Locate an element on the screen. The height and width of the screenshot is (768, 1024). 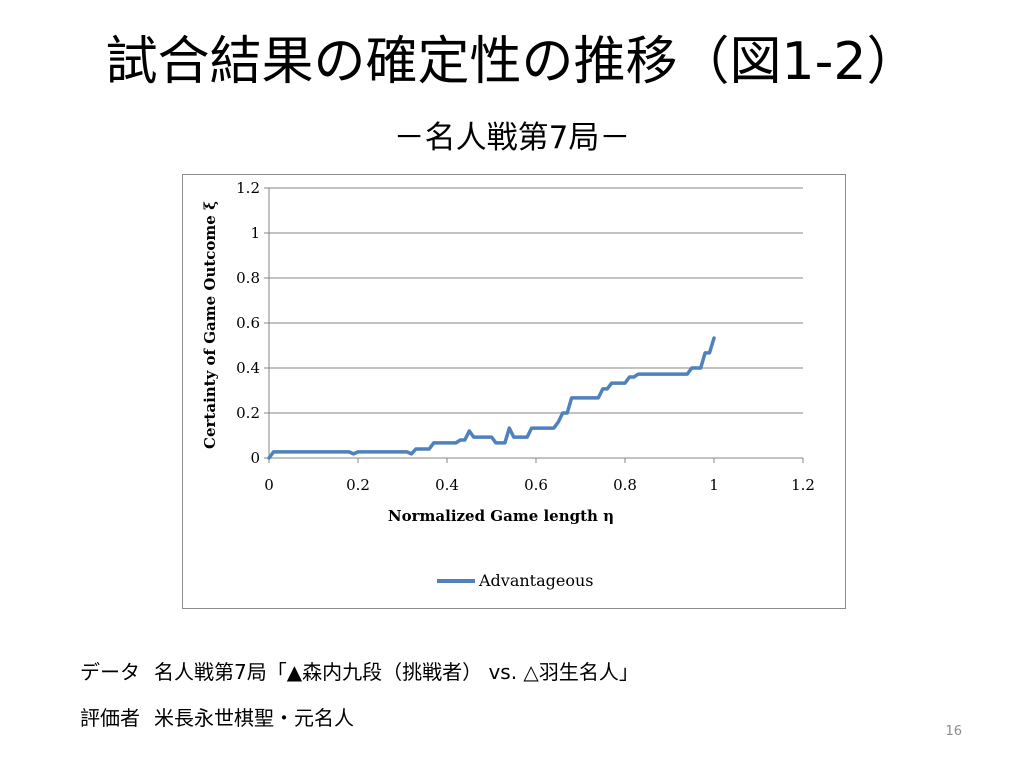
data-source-label: データ is located at coordinates (110, 672).